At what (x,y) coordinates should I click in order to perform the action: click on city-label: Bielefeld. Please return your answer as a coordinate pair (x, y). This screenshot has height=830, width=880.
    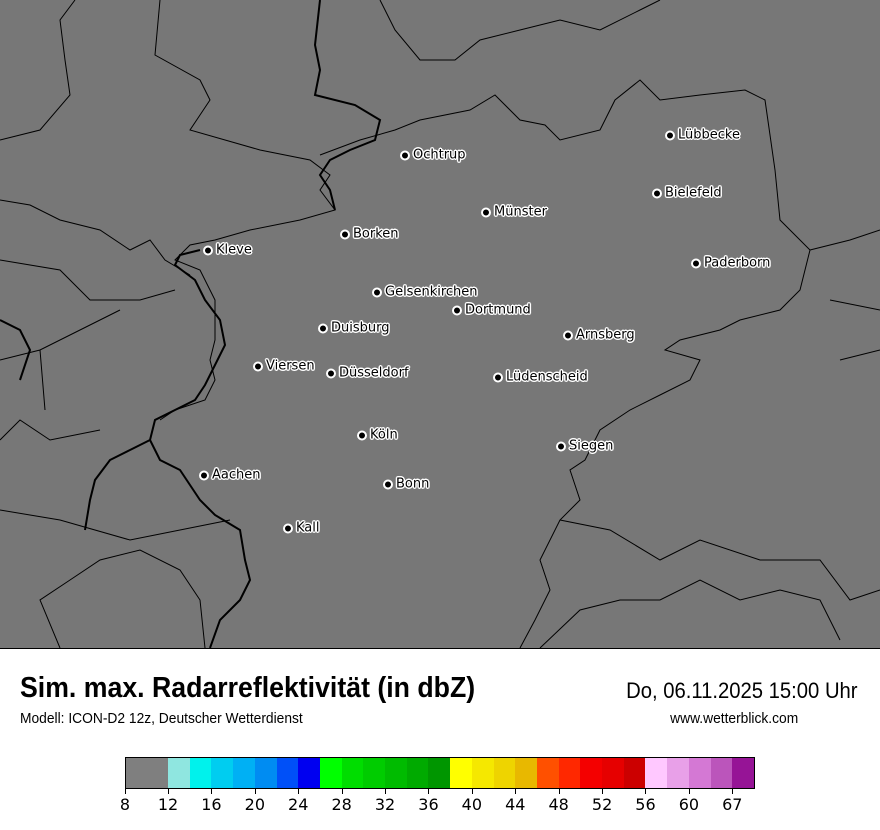
    Looking at the image, I should click on (693, 193).